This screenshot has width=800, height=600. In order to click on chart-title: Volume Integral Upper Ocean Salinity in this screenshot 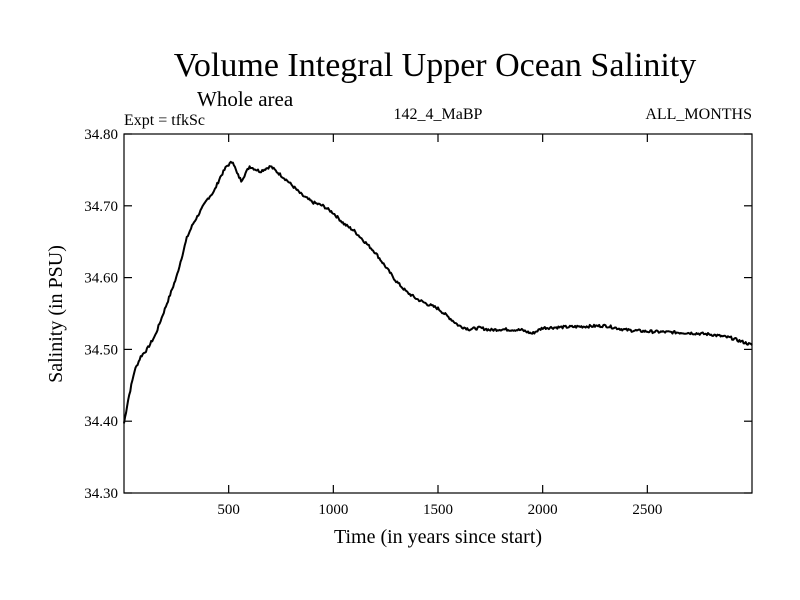, I will do `click(435, 65)`.